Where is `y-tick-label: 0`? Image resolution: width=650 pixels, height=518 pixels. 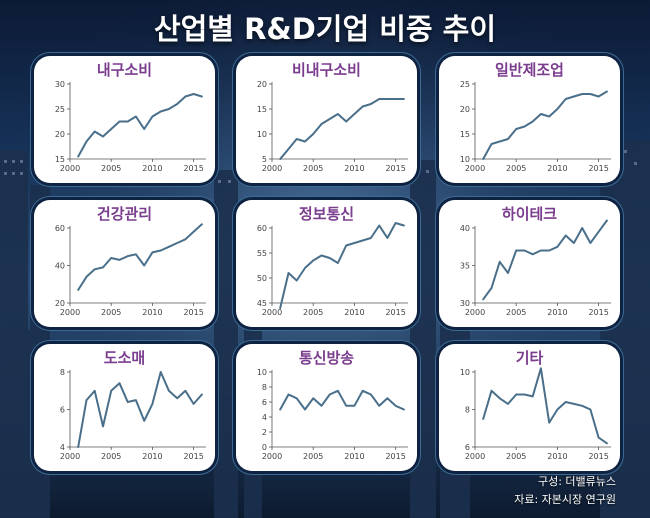
y-tick-label: 0 is located at coordinates (264, 447).